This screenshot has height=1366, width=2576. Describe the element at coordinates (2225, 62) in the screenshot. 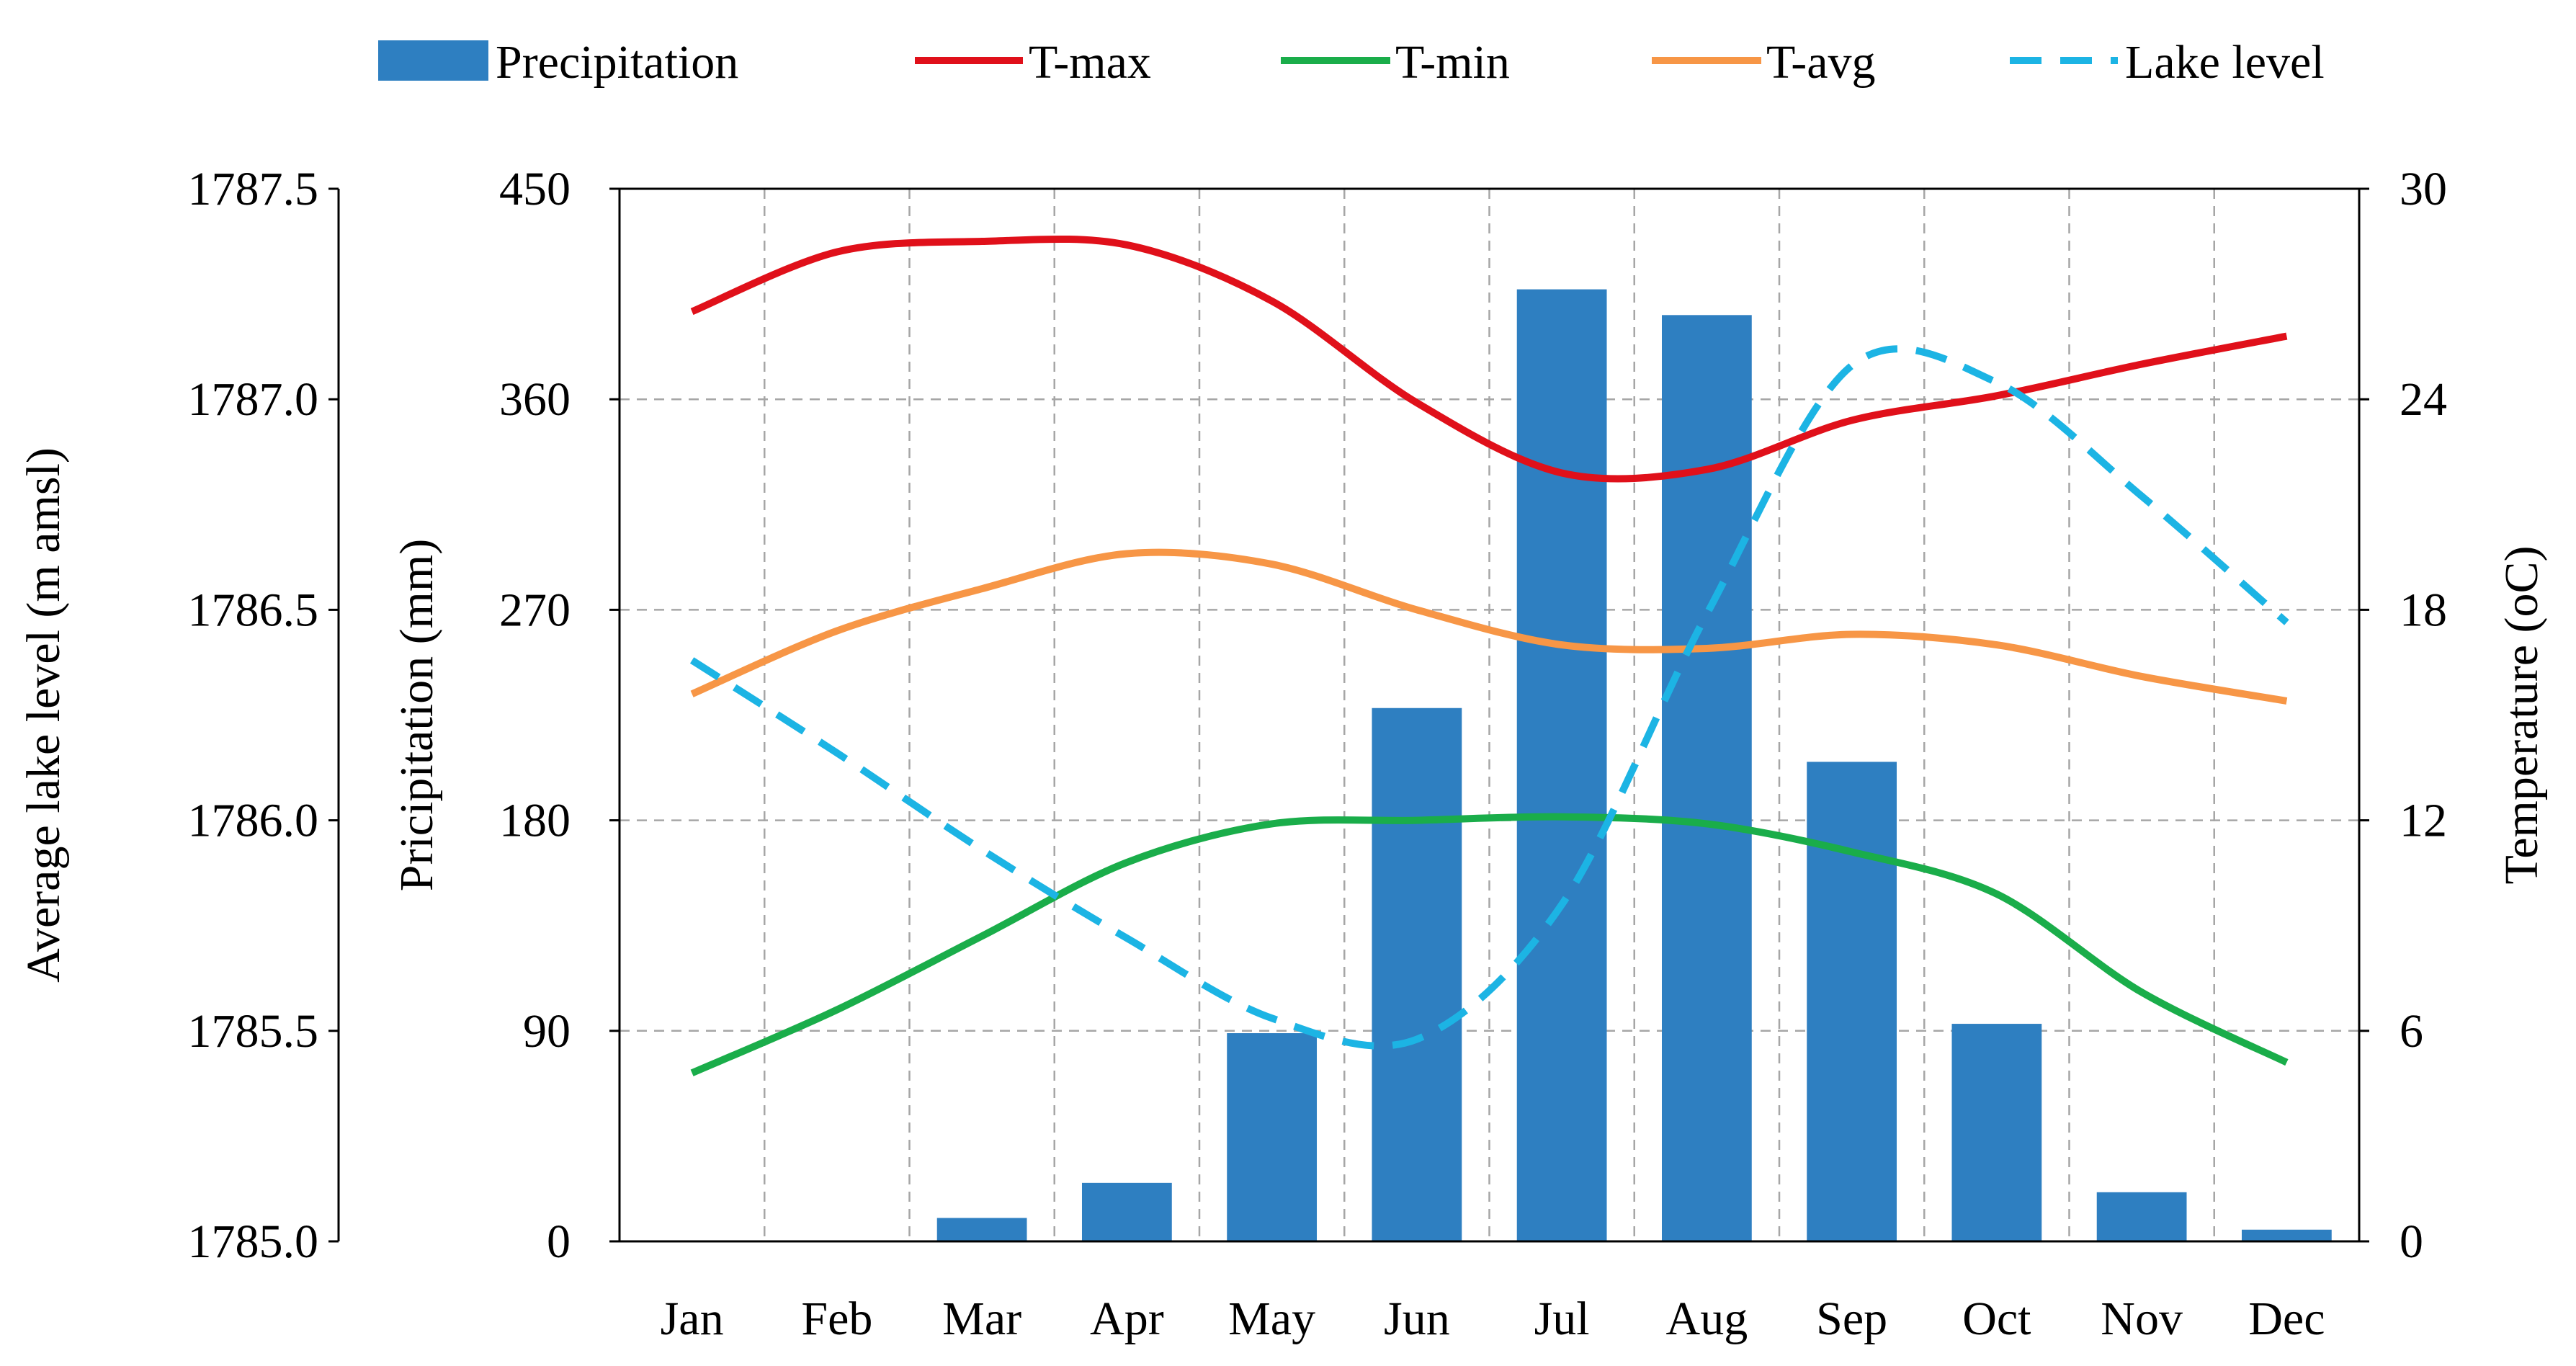

I see `legend-label-lake-level: Lake level` at that location.